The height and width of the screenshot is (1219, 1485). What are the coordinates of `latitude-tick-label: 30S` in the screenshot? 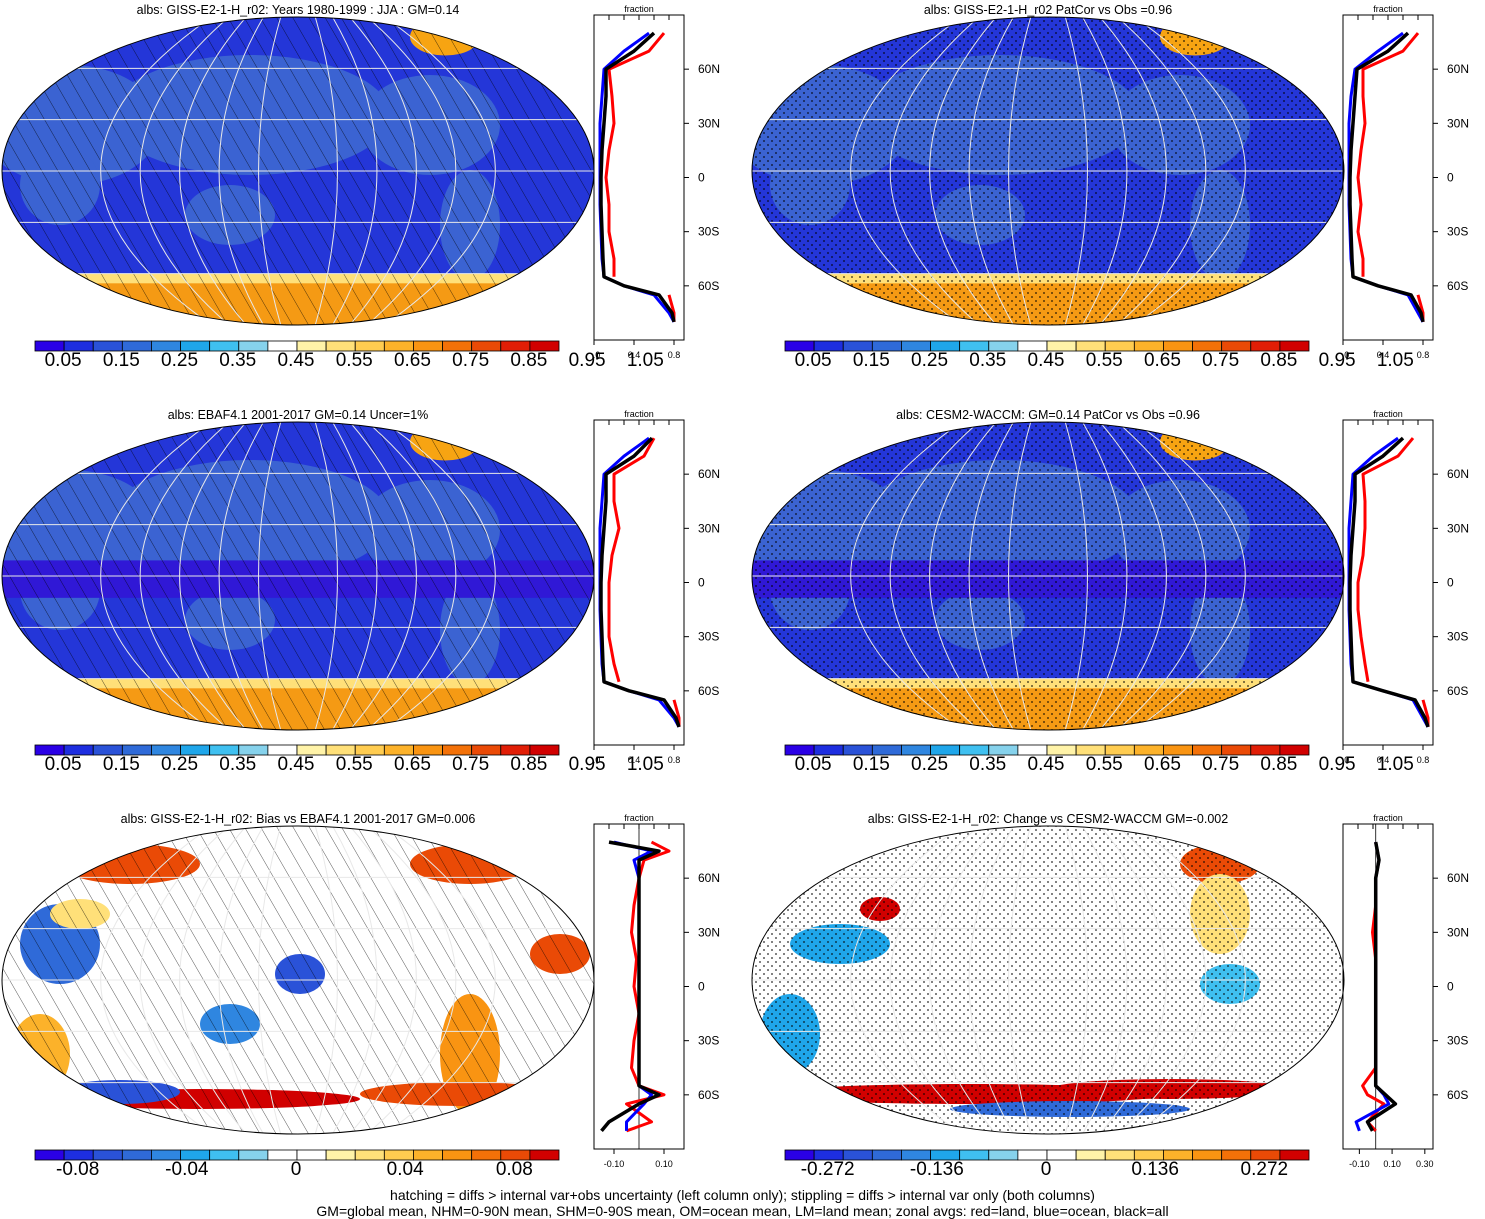 It's located at (1457, 232).